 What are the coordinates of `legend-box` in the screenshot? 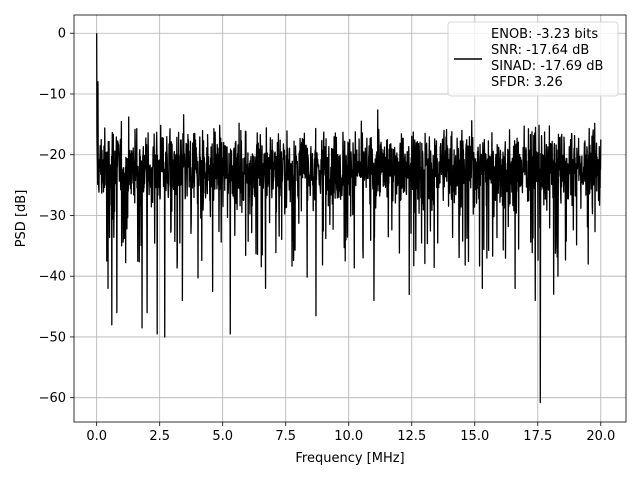 It's located at (533, 59).